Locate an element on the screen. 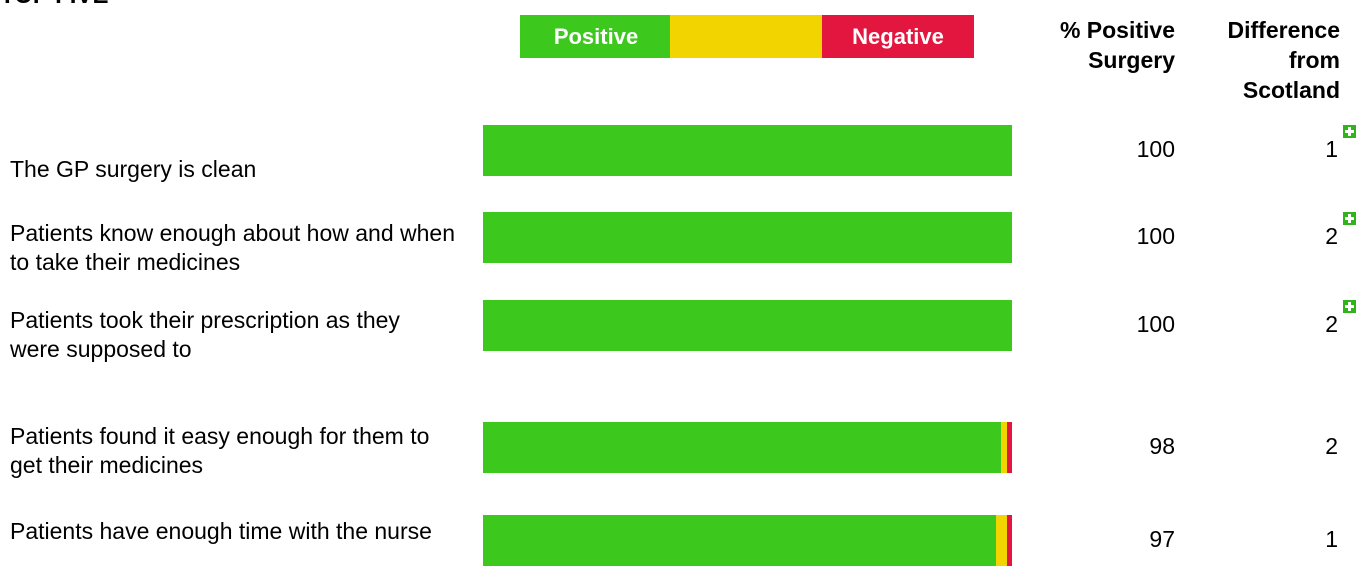 This screenshot has width=1362, height=578. category-label: The GP surgery is clean is located at coordinates (133, 169).